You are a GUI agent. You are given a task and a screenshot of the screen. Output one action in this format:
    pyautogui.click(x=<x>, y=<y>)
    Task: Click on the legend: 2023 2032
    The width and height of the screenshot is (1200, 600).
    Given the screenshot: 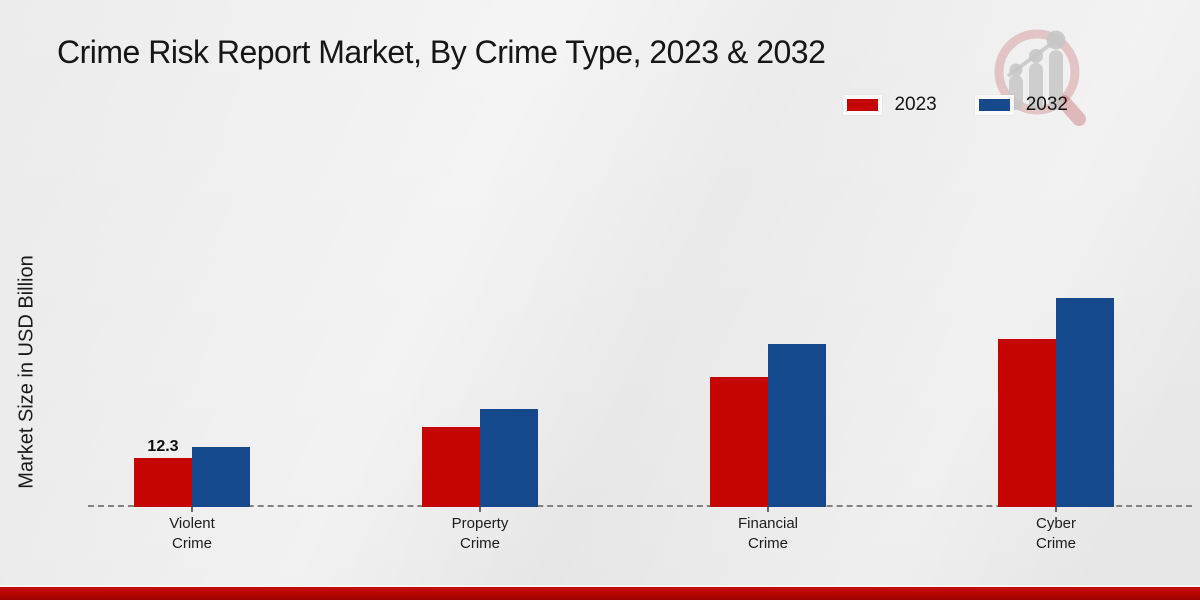 What is the action you would take?
    pyautogui.click(x=955, y=105)
    